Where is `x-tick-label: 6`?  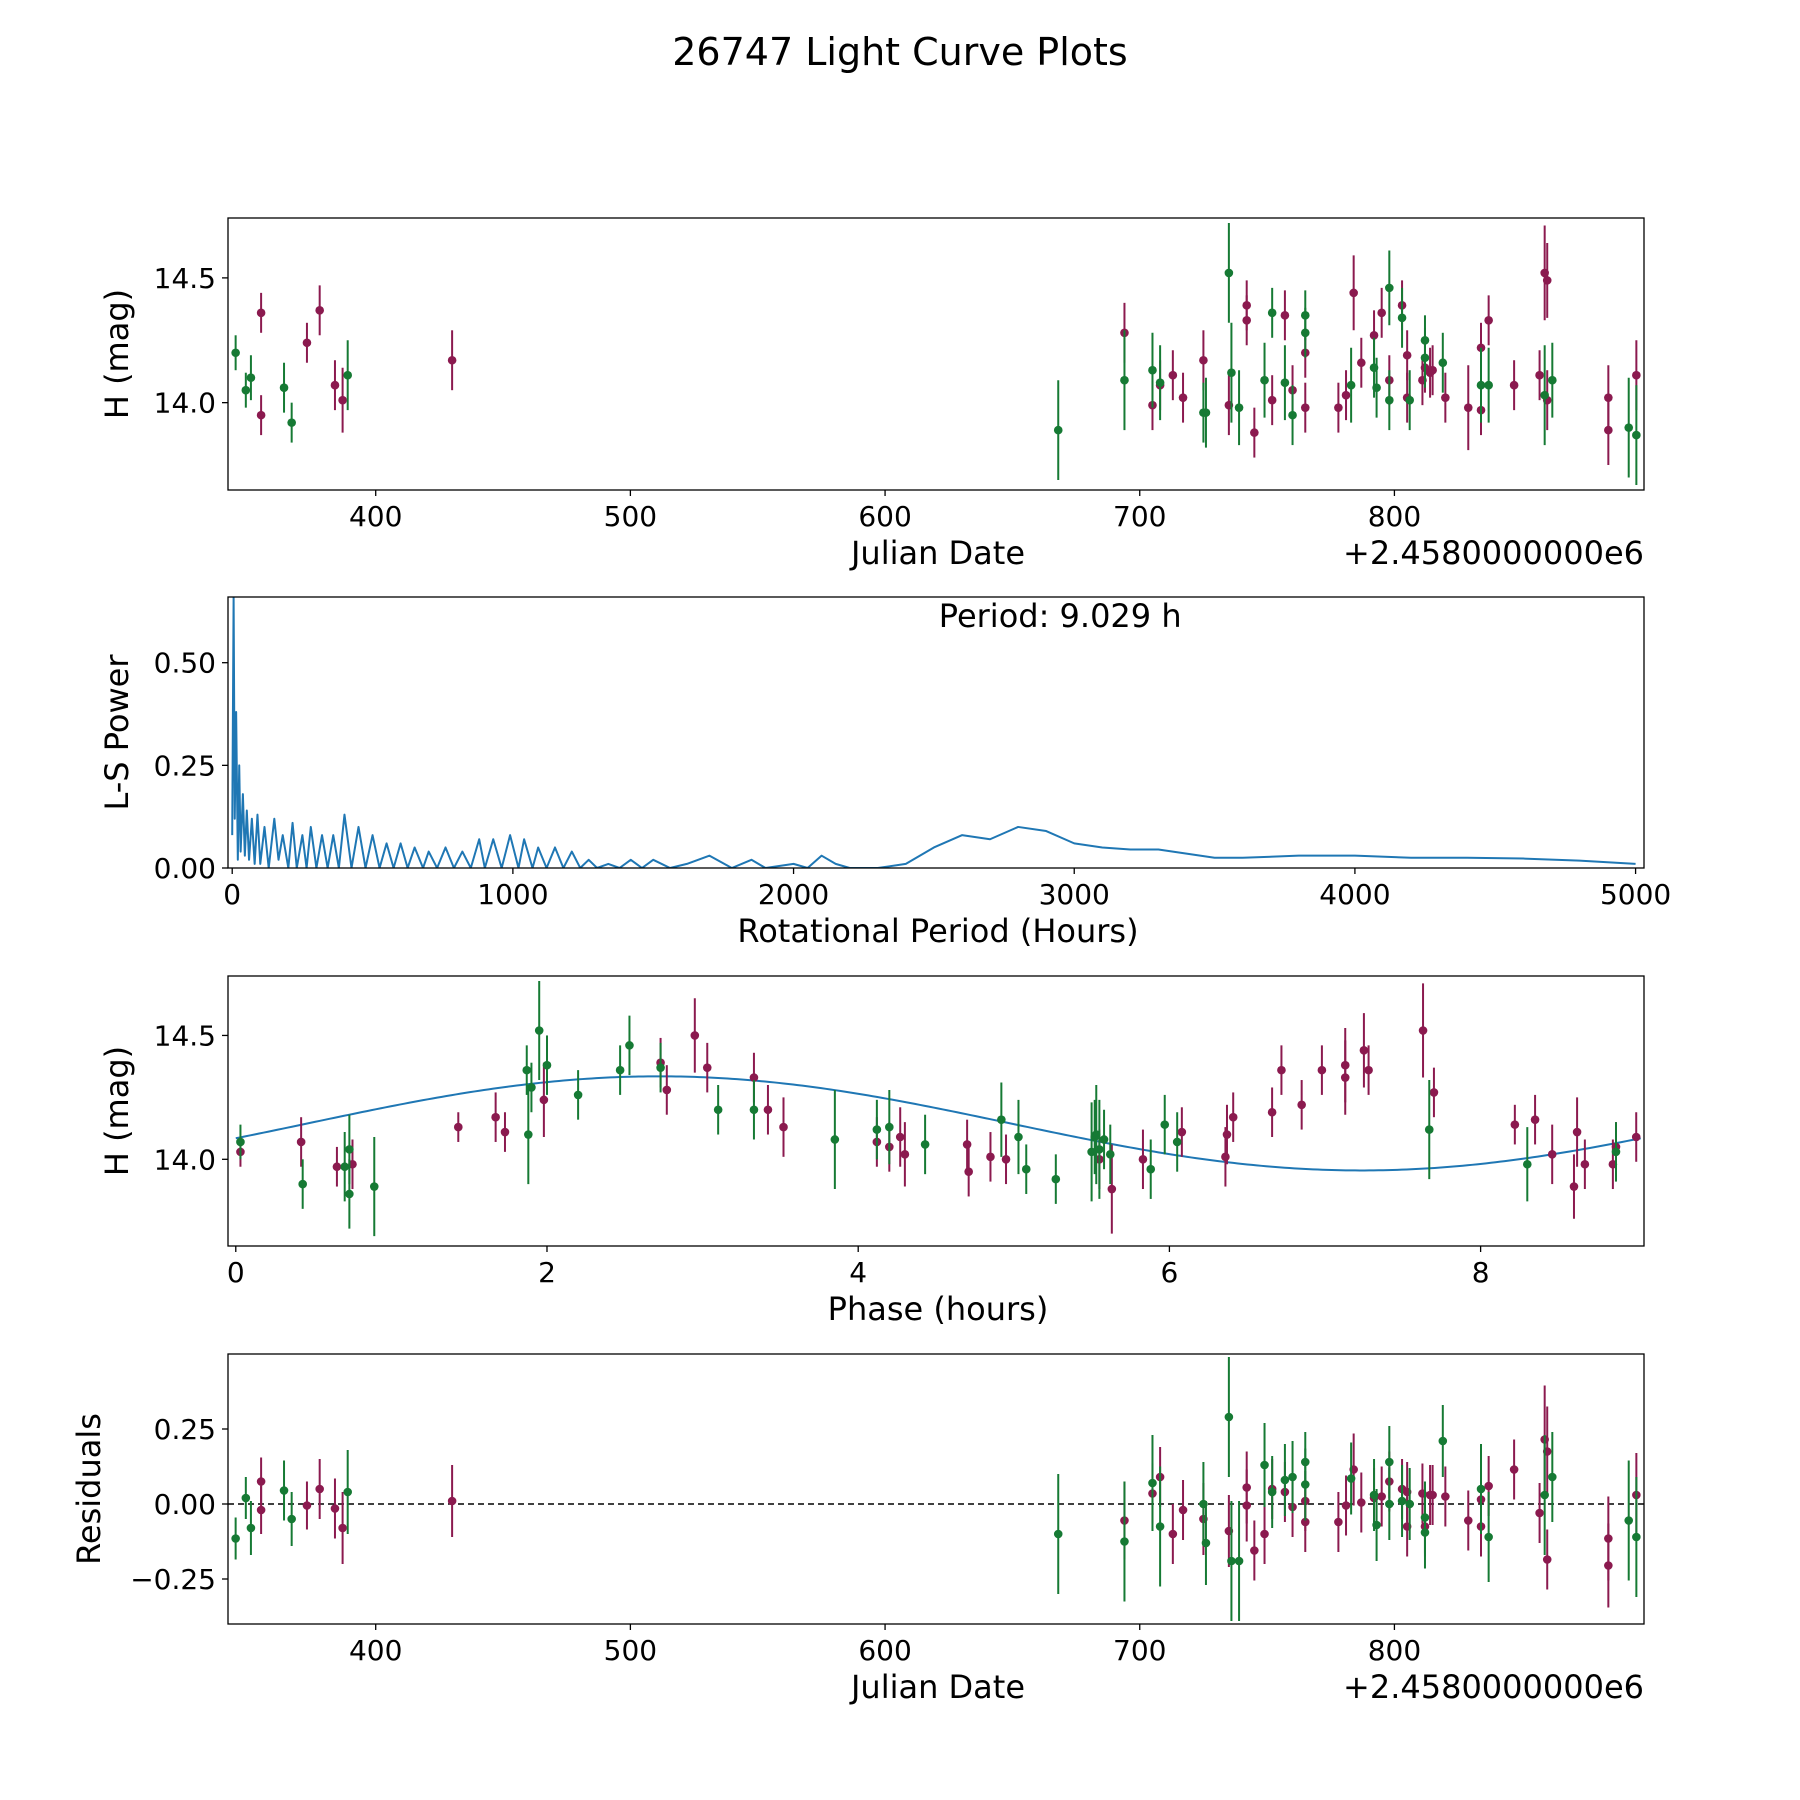
x-tick-label: 6 is located at coordinates (1169, 1272).